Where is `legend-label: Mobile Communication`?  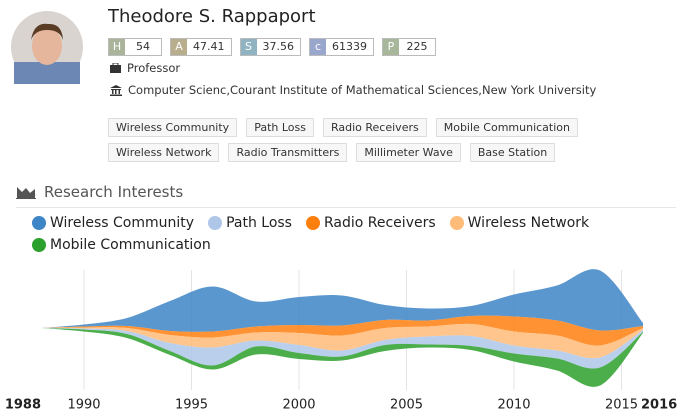 legend-label: Mobile Communication is located at coordinates (130, 245).